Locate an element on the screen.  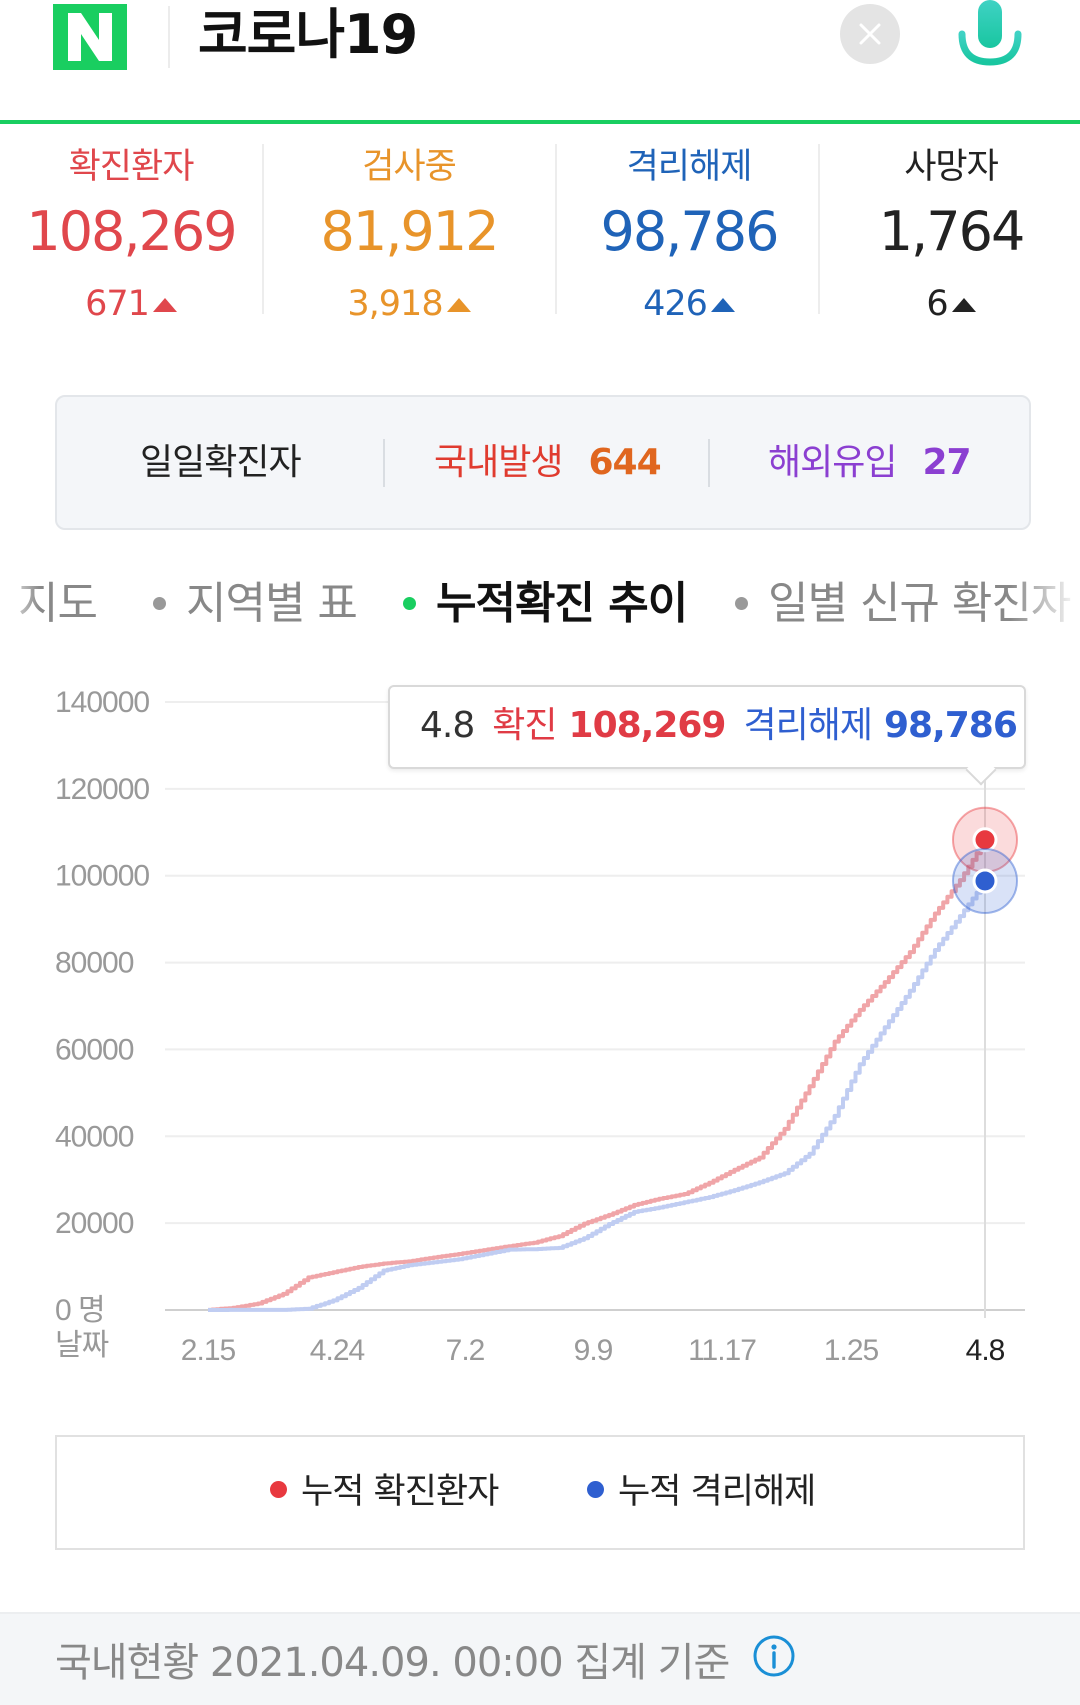
stat-testing: 검사중 81,912 3,918 is located at coordinates (409, 231).